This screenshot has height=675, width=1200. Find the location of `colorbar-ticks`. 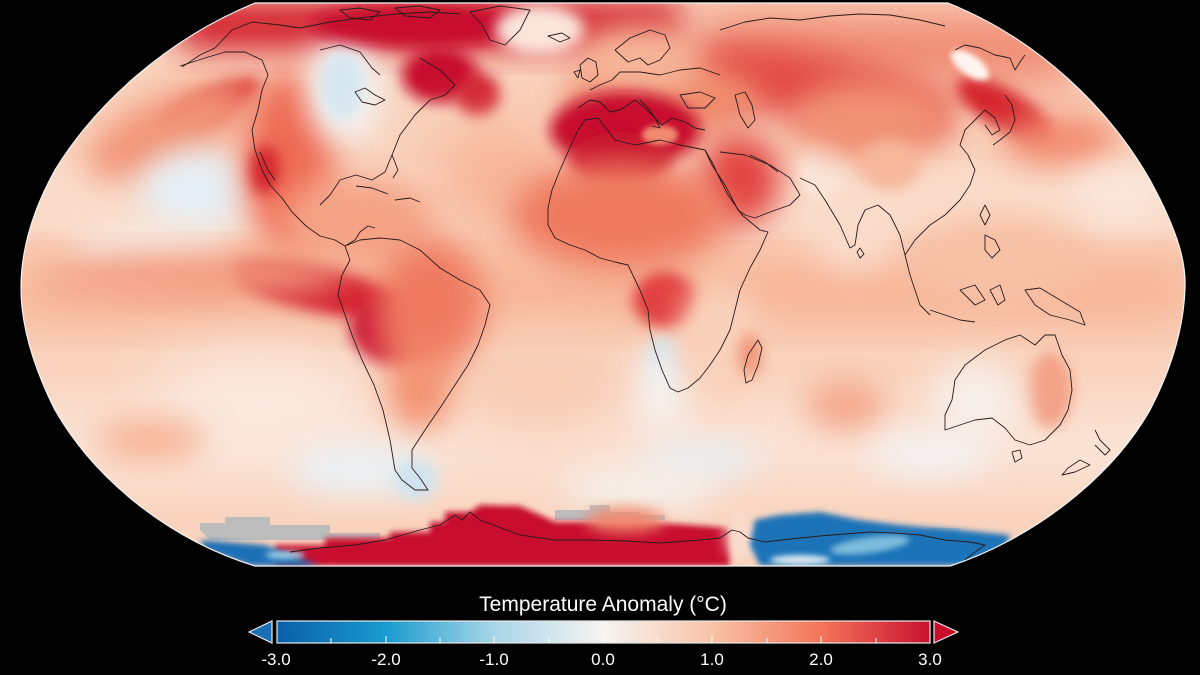

colorbar-ticks is located at coordinates (603, 639).